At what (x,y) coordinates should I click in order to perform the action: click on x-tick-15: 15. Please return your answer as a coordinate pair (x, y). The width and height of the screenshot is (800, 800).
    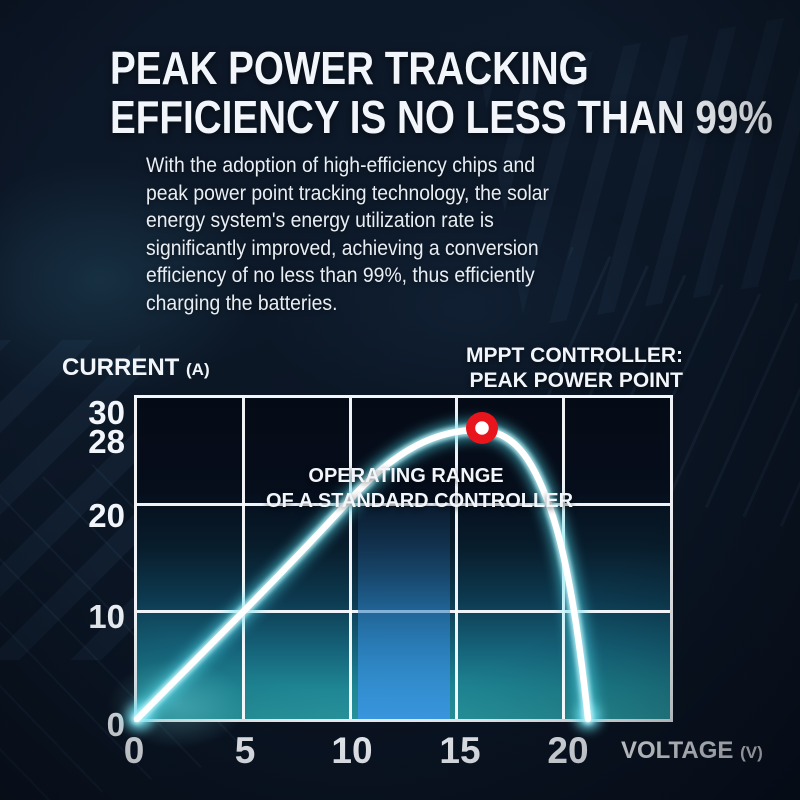
    Looking at the image, I should click on (460, 750).